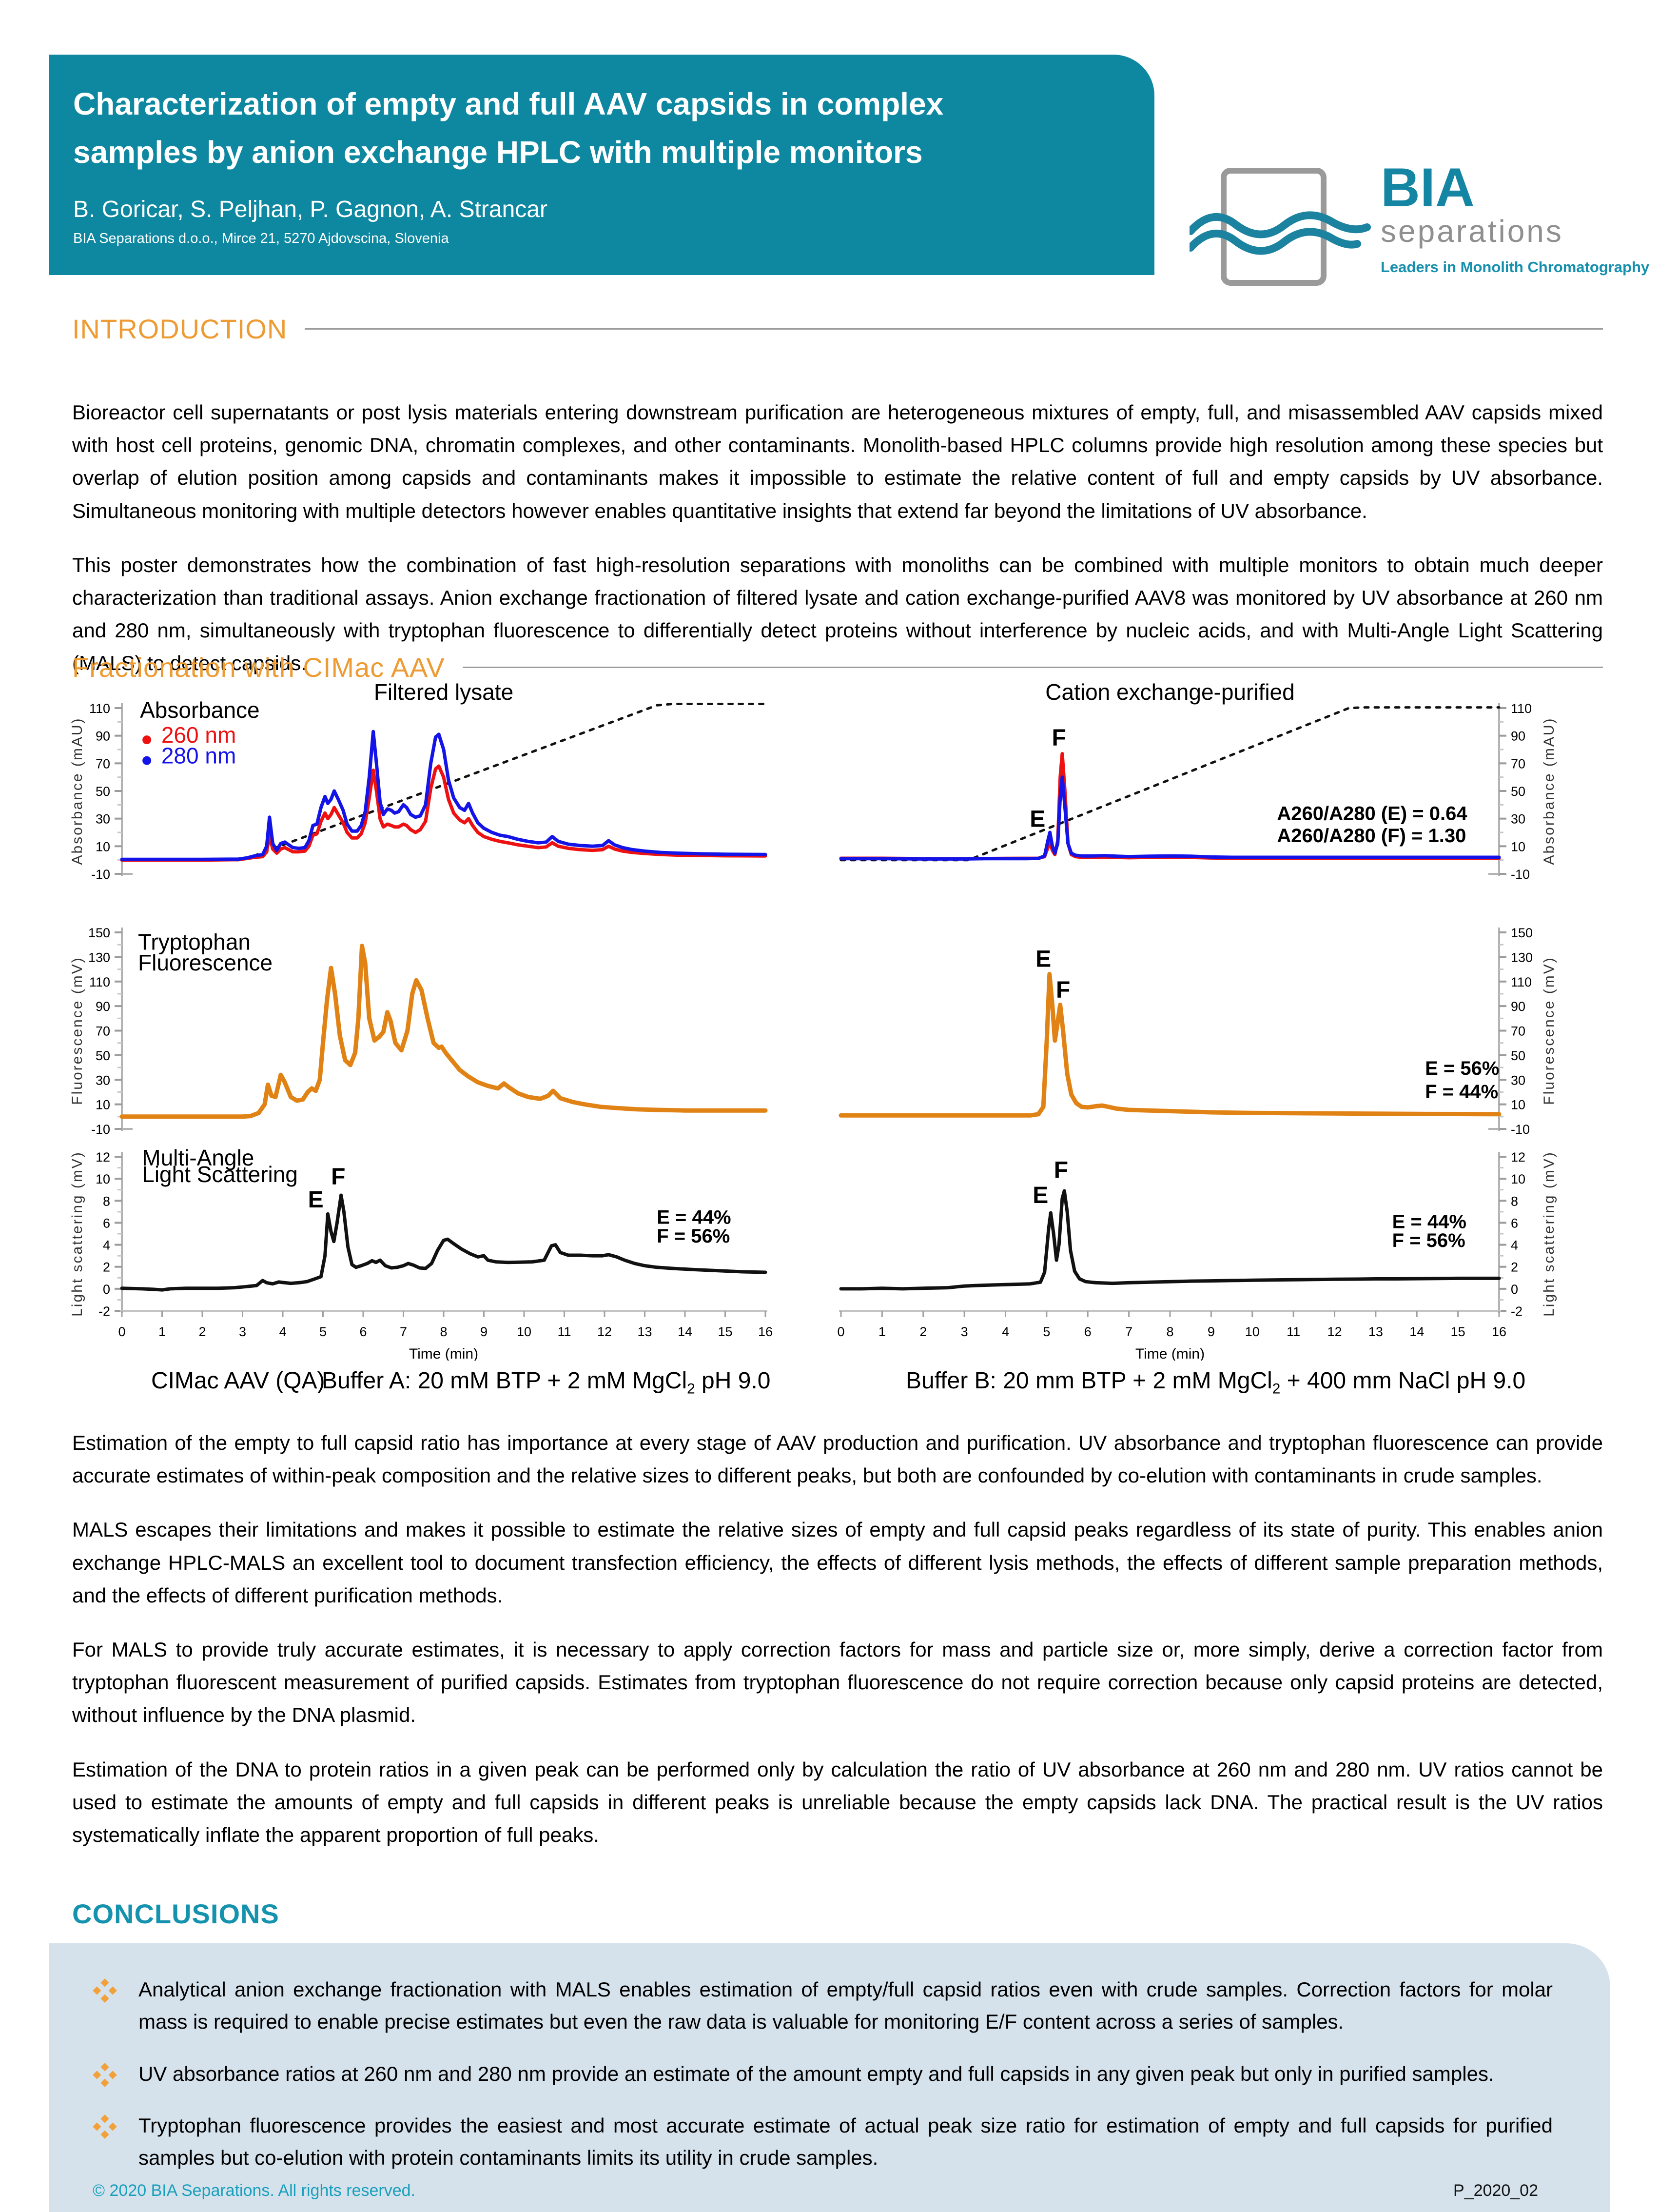 The image size is (1659, 2212). I want to click on legend-dot, so click(147, 740).